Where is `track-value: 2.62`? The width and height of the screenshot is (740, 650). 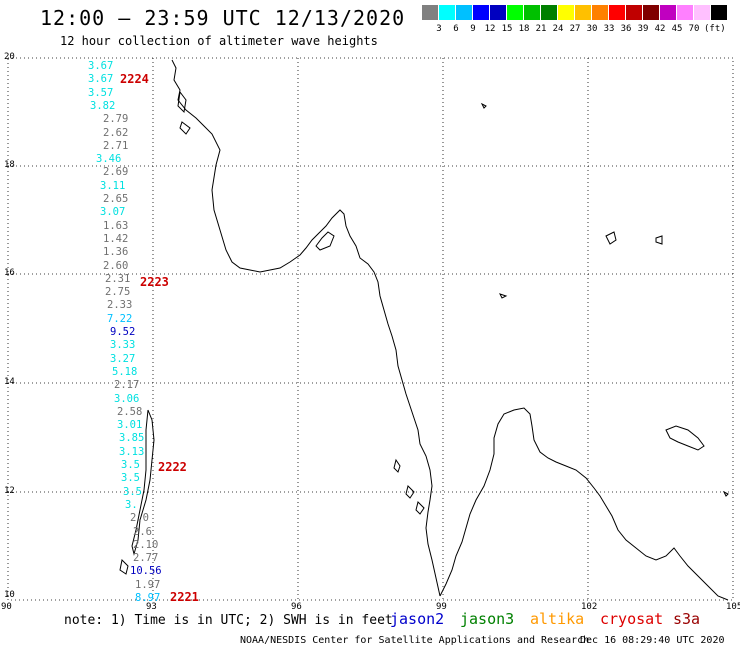 track-value: 2.62 is located at coordinates (116, 132).